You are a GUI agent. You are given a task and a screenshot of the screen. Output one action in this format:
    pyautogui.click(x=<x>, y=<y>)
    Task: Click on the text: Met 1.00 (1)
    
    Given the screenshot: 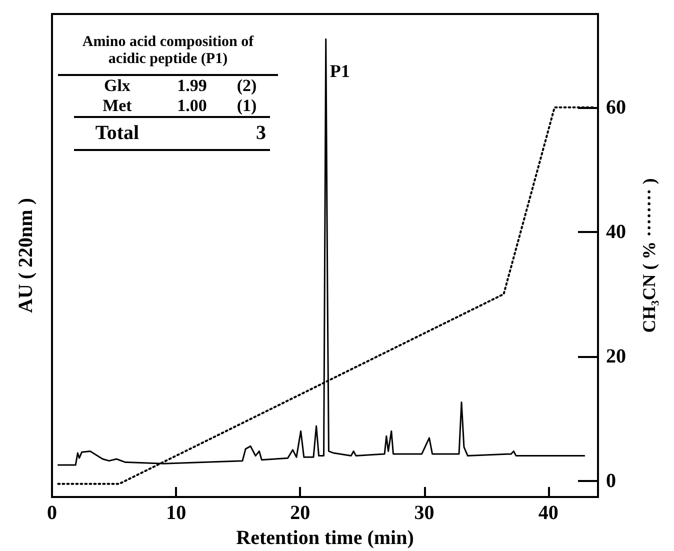 What is the action you would take?
    pyautogui.click(x=179, y=105)
    